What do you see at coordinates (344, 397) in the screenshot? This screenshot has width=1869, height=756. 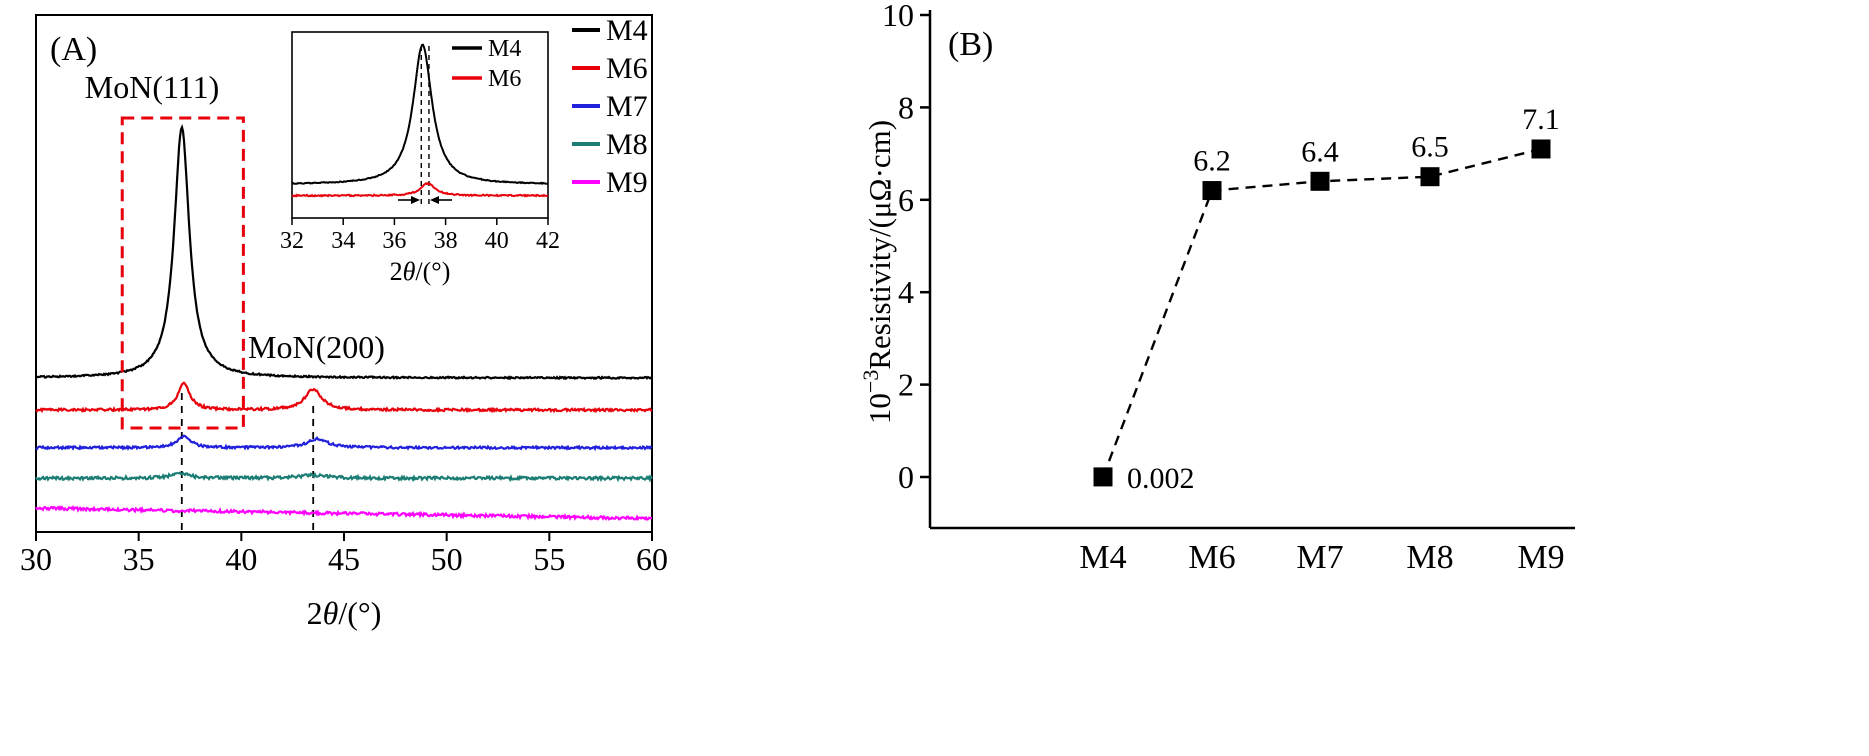 I see `xrd-curve-M6` at bounding box center [344, 397].